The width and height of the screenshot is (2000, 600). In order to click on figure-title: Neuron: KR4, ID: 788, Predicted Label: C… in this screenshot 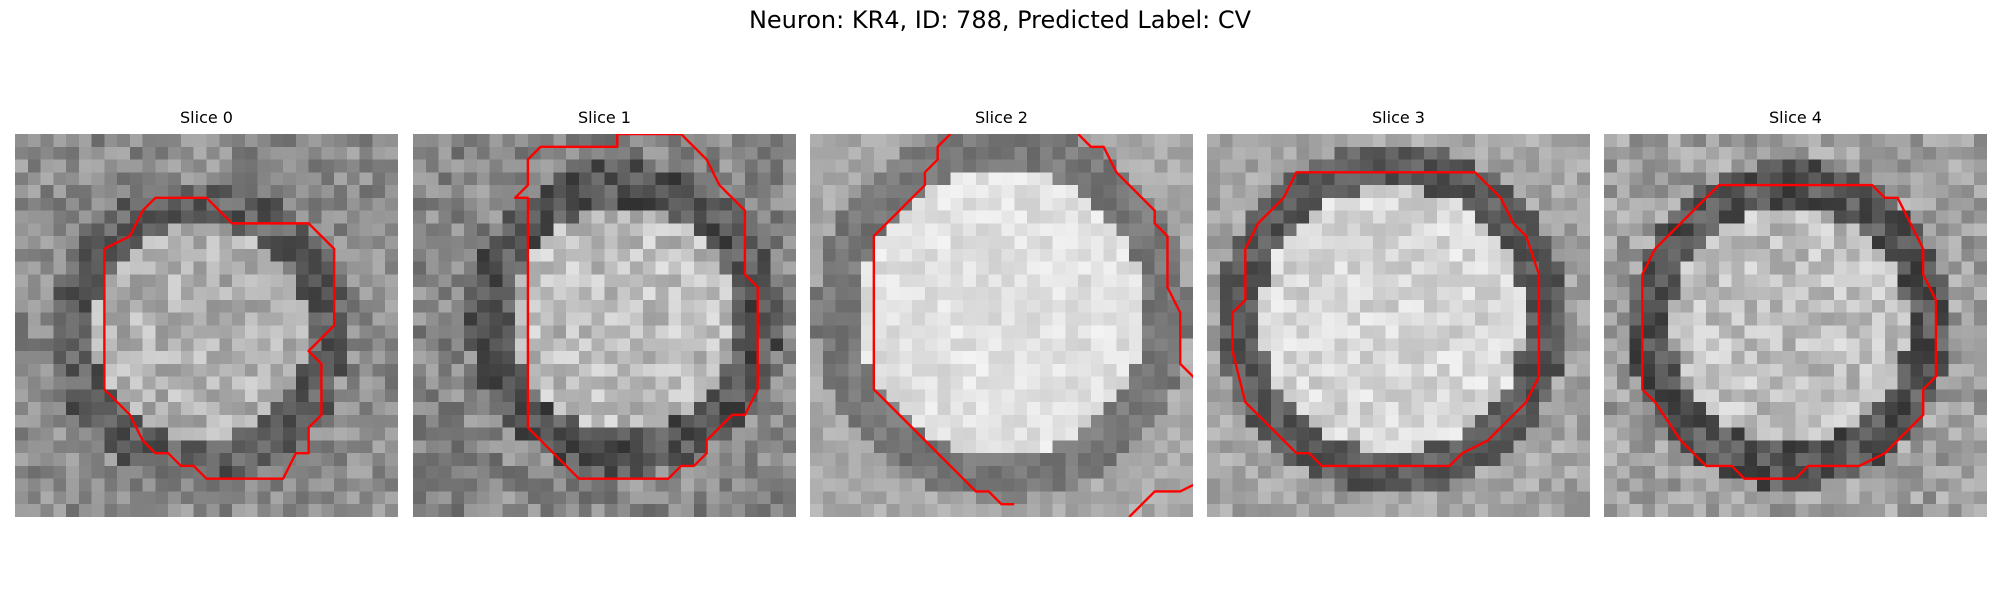, I will do `click(1000, 20)`.